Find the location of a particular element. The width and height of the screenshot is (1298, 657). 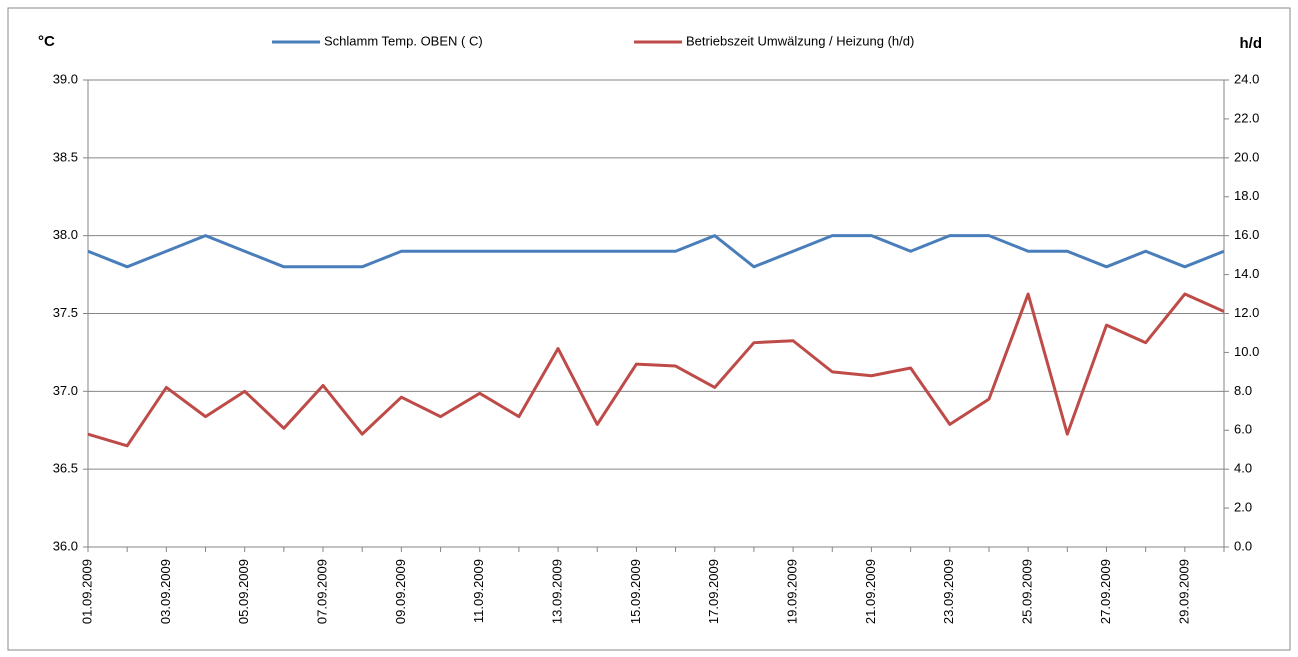

y-tick-label: 39.0 is located at coordinates (65, 78).